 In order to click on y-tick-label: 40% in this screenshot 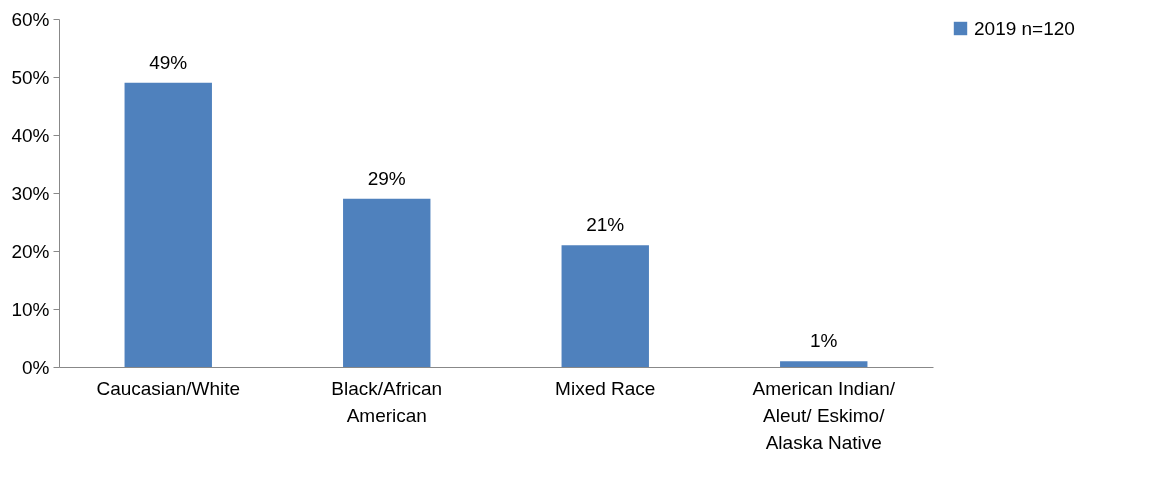, I will do `click(30, 135)`.